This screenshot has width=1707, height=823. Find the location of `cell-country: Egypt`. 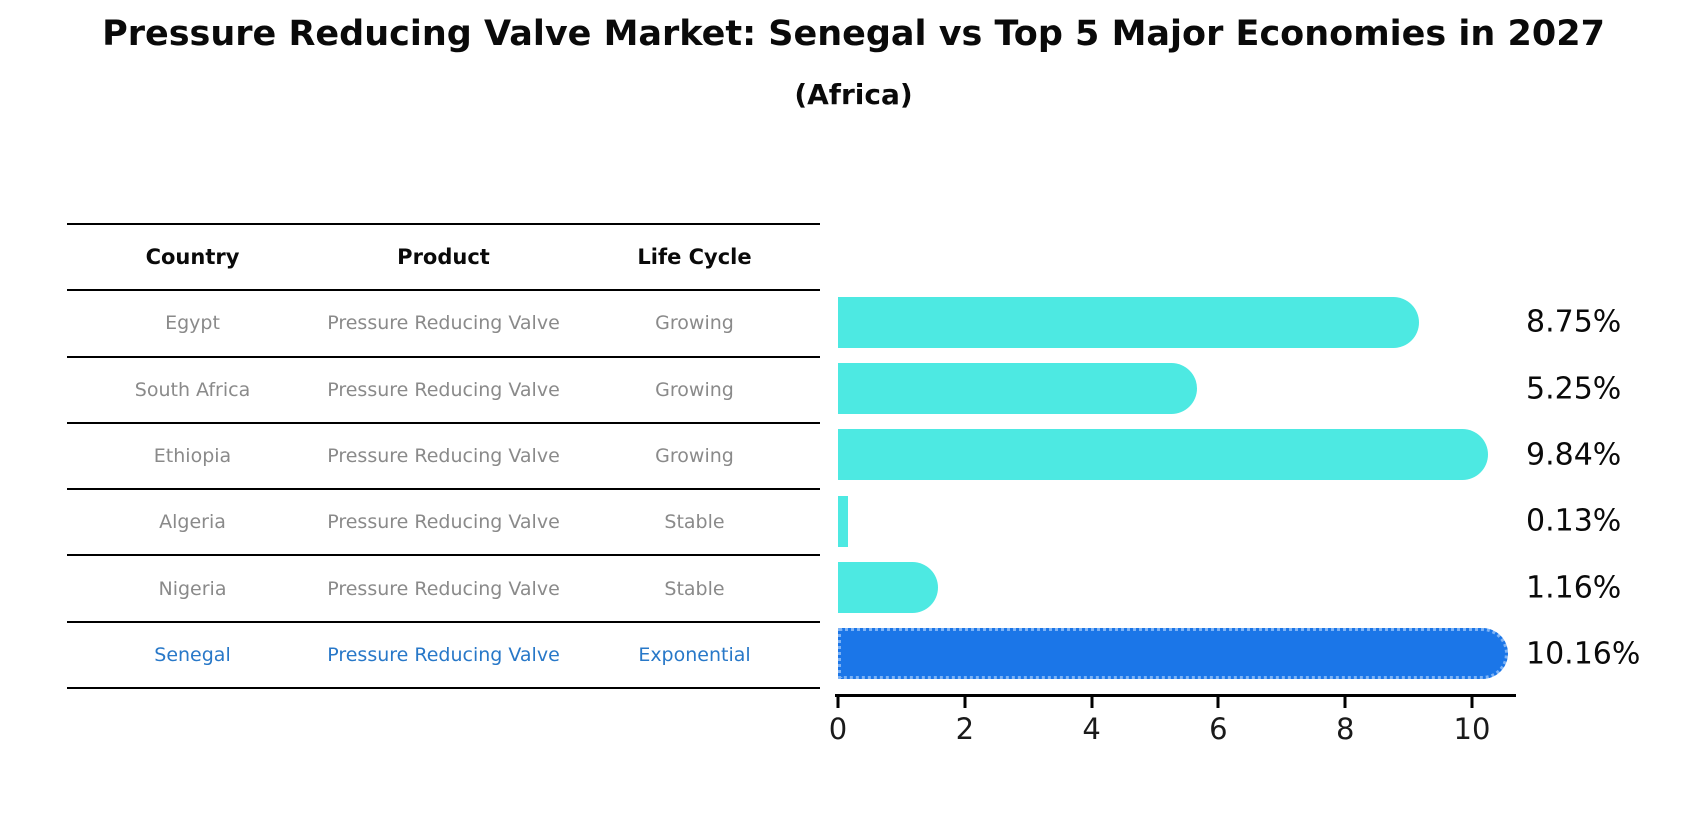

cell-country: Egypt is located at coordinates (192, 323).